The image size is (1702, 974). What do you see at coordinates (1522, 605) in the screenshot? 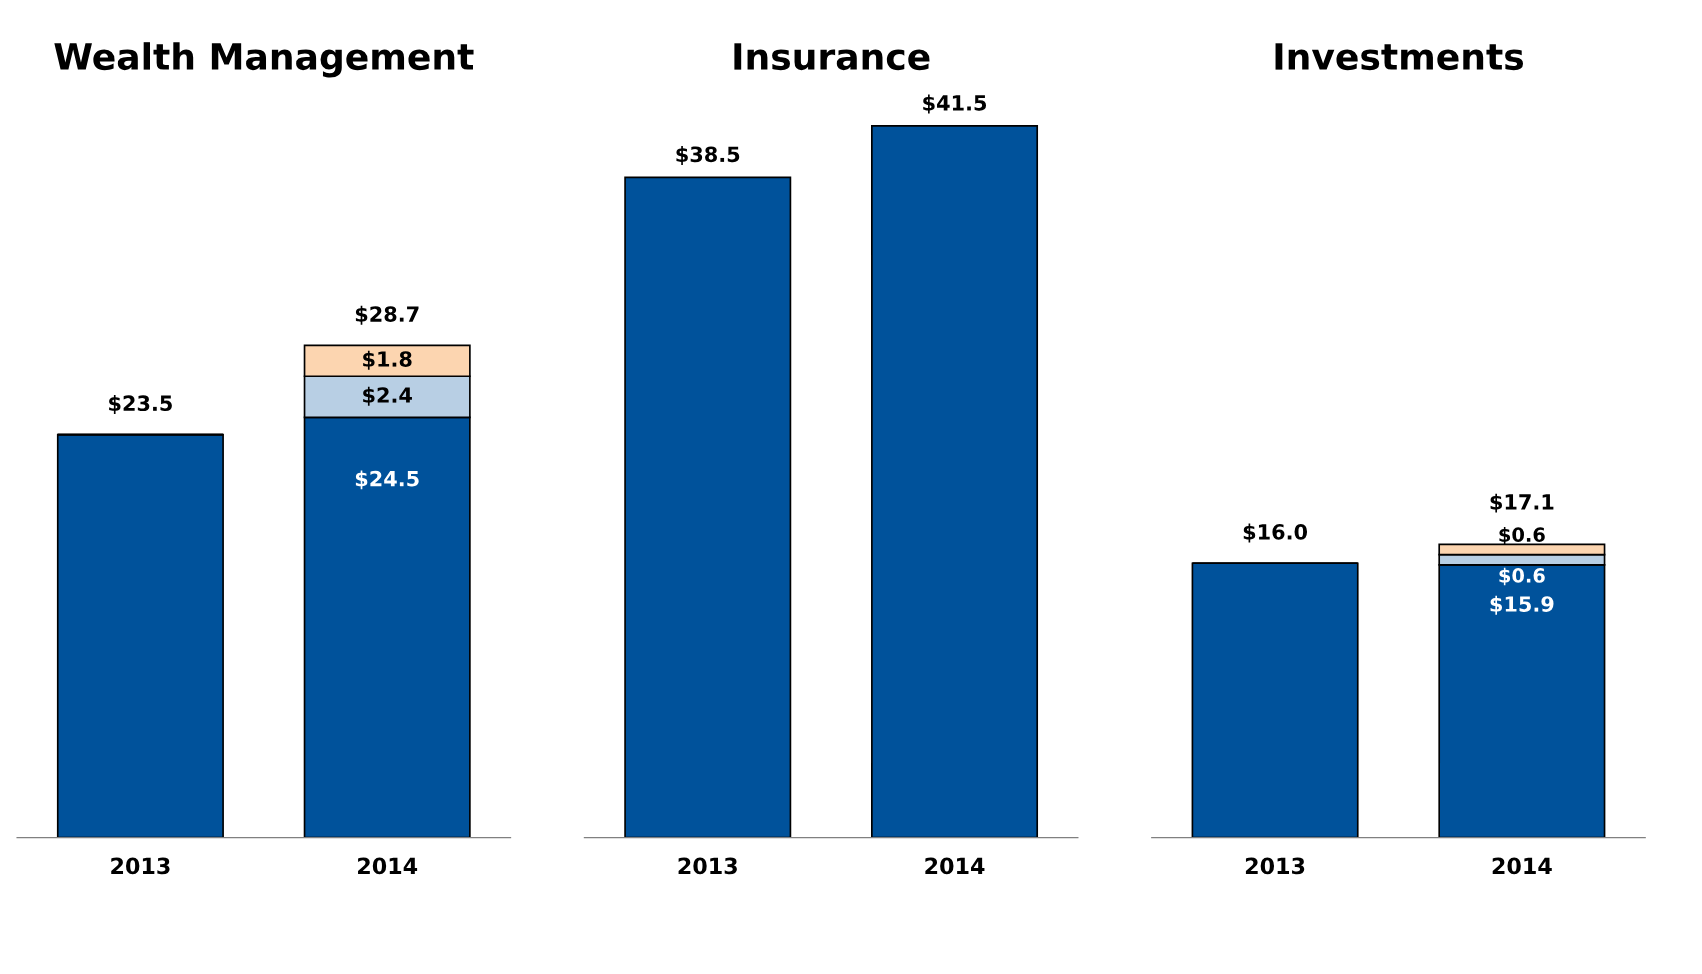
I see `data-label: $15.9` at bounding box center [1522, 605].